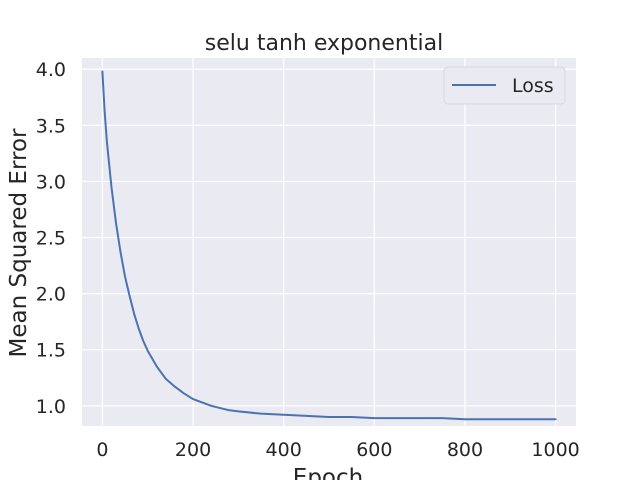  Describe the element at coordinates (51, 126) in the screenshot. I see `y-tick-label-5: 3.5` at that location.